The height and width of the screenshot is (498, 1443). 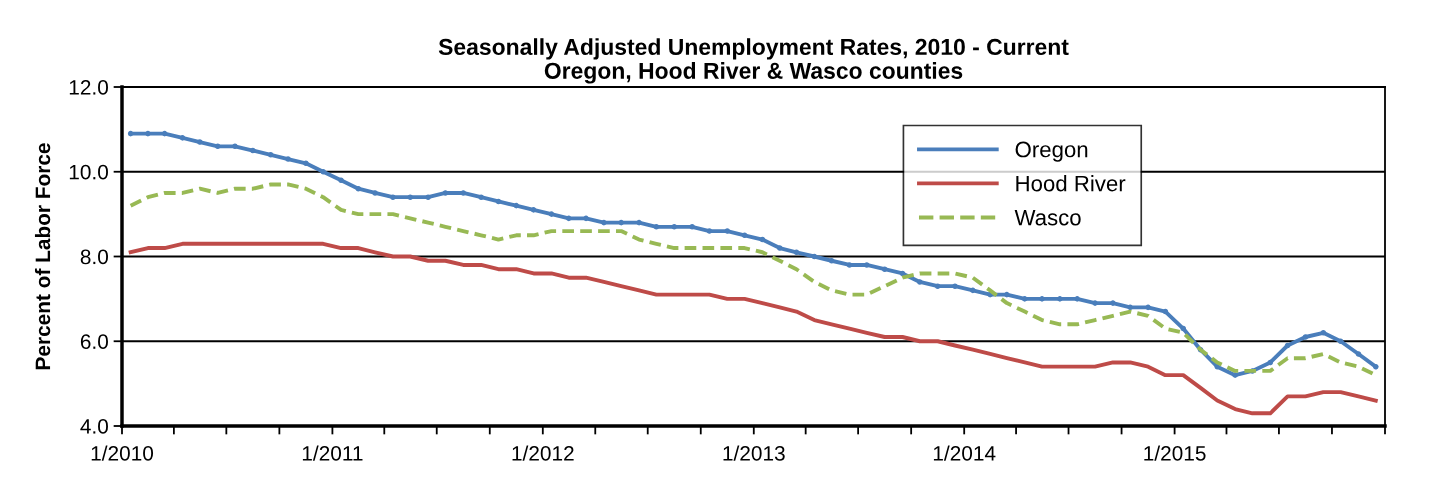 What do you see at coordinates (122, 453) in the screenshot?
I see `x-tick-label: 1/2010` at bounding box center [122, 453].